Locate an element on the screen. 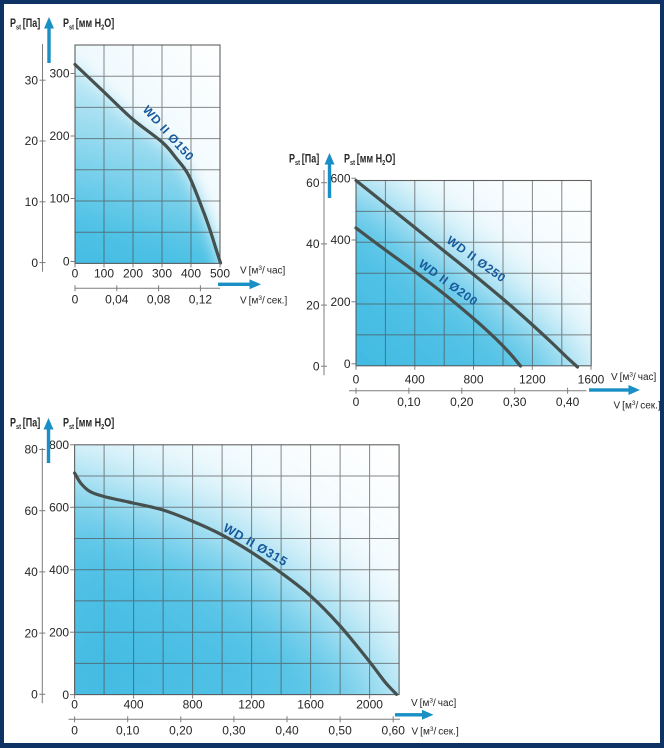 The height and width of the screenshot is (748, 664). svg-text: 0,60 is located at coordinates (394, 731).